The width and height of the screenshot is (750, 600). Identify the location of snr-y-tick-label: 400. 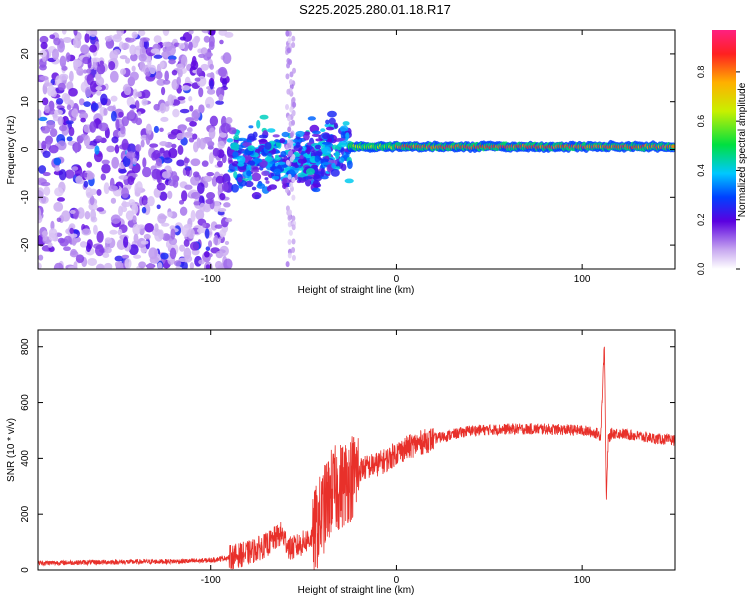
(25, 458).